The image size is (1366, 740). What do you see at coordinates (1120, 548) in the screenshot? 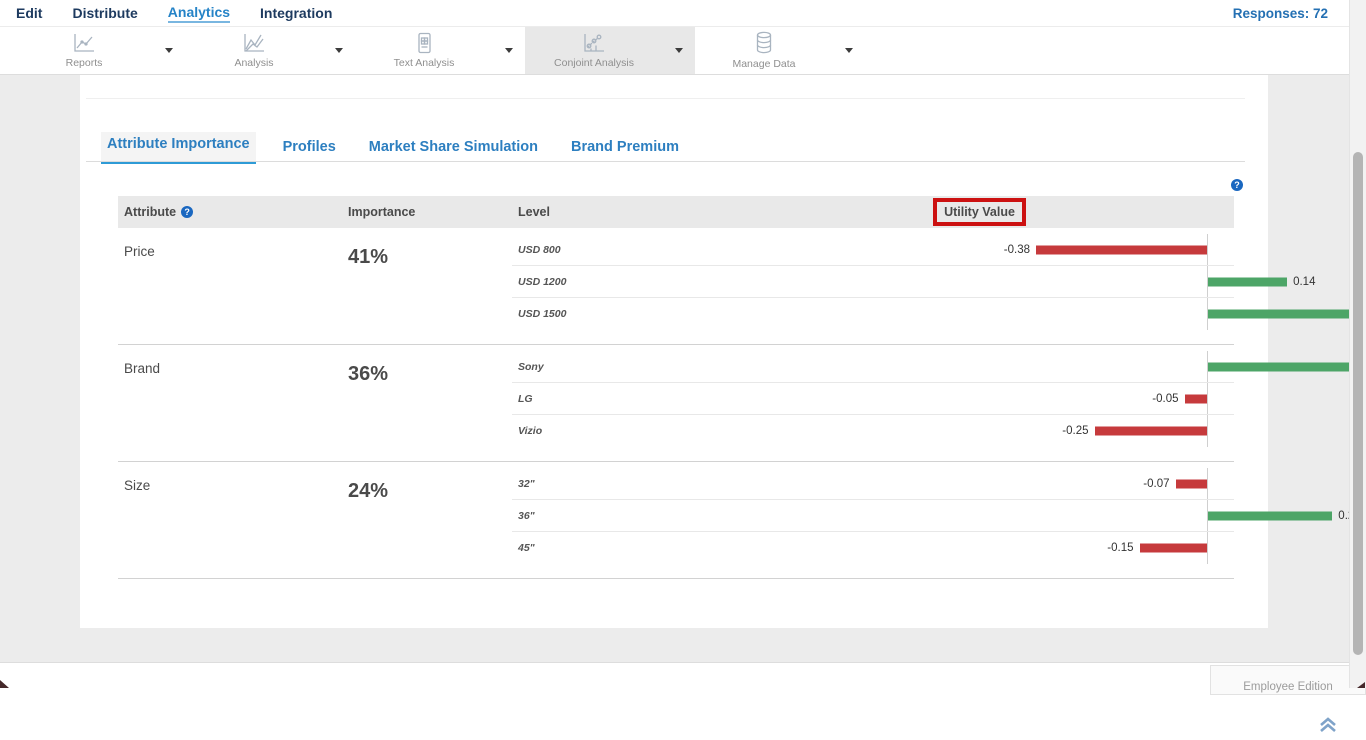
I see `utility-value-label: -0.15` at bounding box center [1120, 548].